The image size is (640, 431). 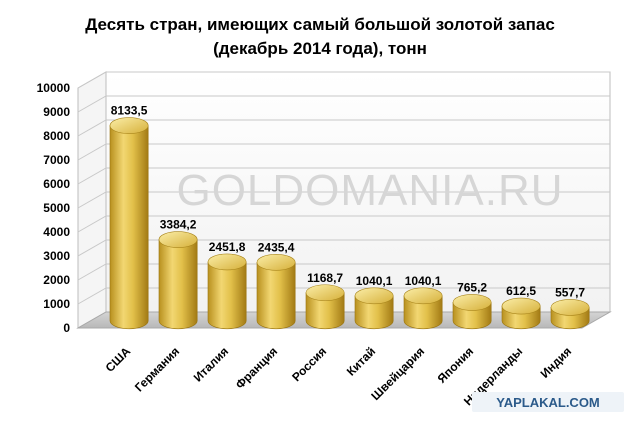 I want to click on data-label: 1168,7, so click(x=325, y=278).